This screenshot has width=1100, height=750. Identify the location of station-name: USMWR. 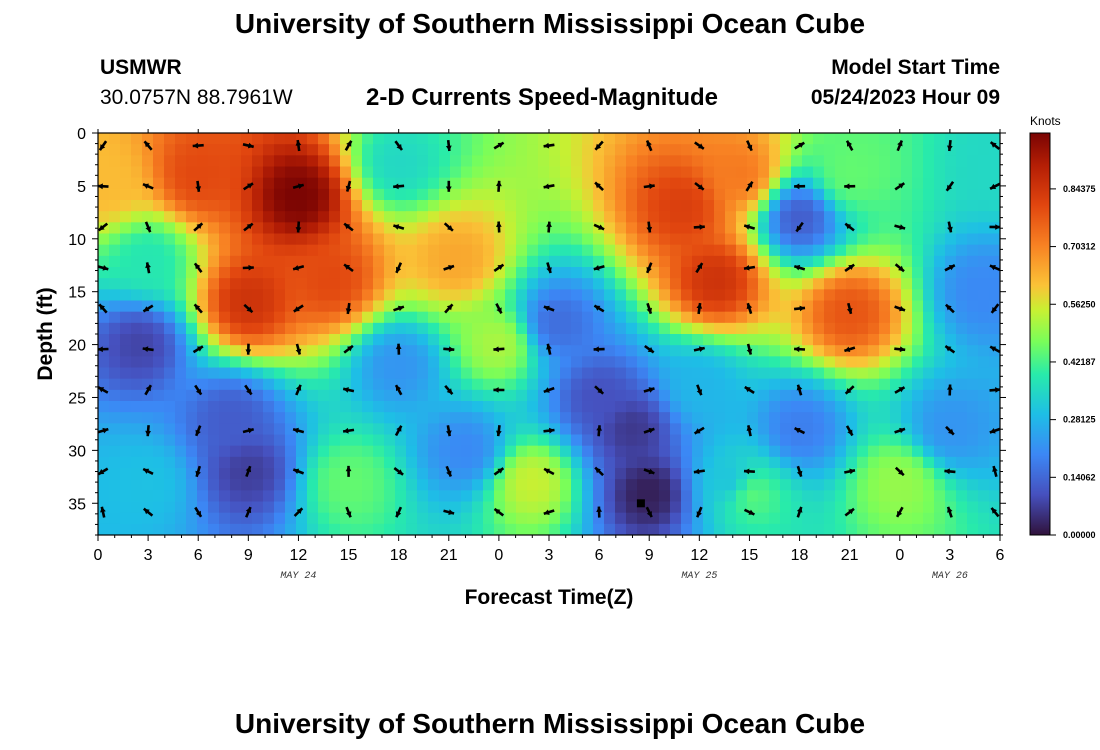
(141, 67).